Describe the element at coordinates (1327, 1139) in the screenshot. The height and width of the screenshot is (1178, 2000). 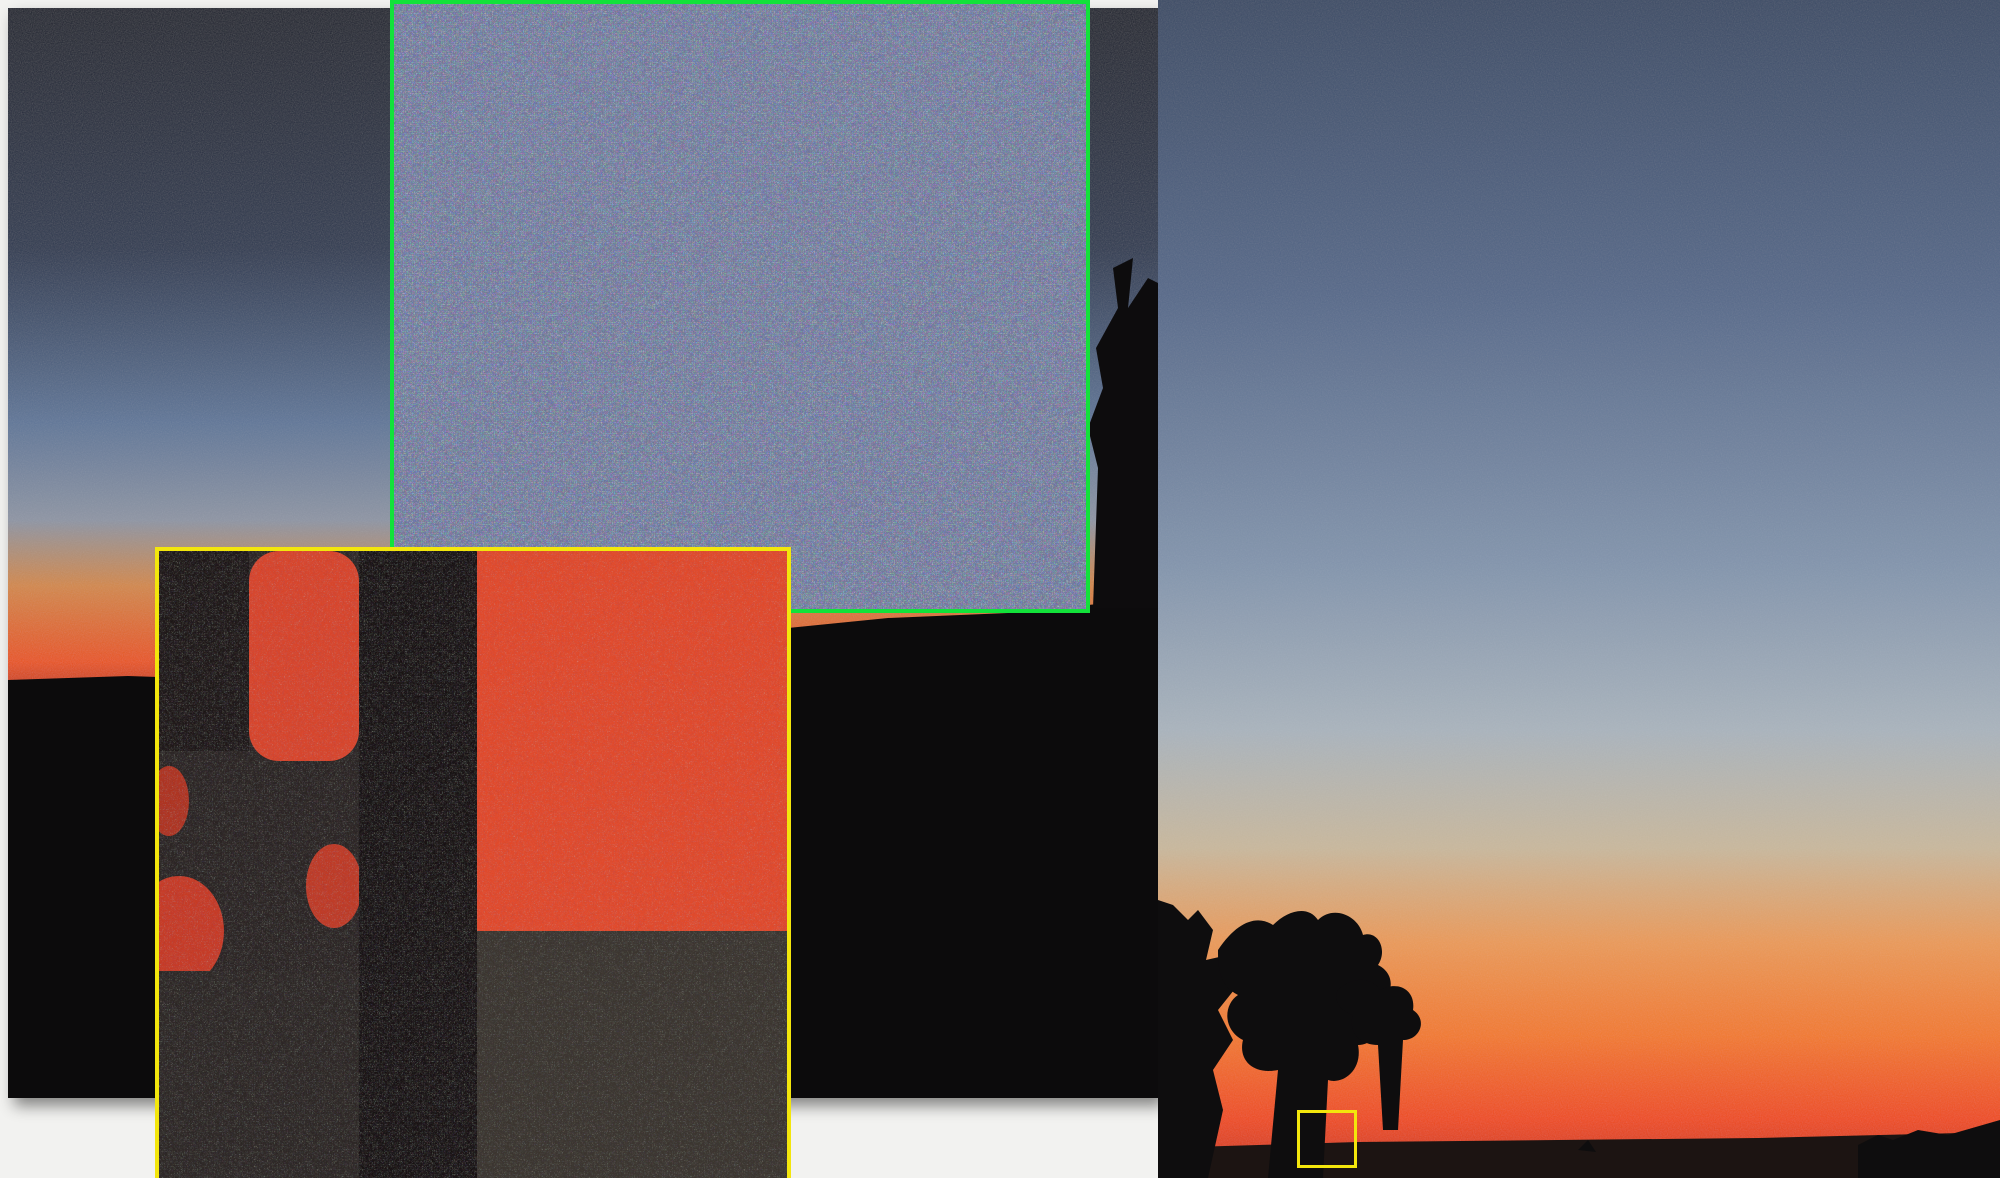
I see `zoom-region-marker` at that location.